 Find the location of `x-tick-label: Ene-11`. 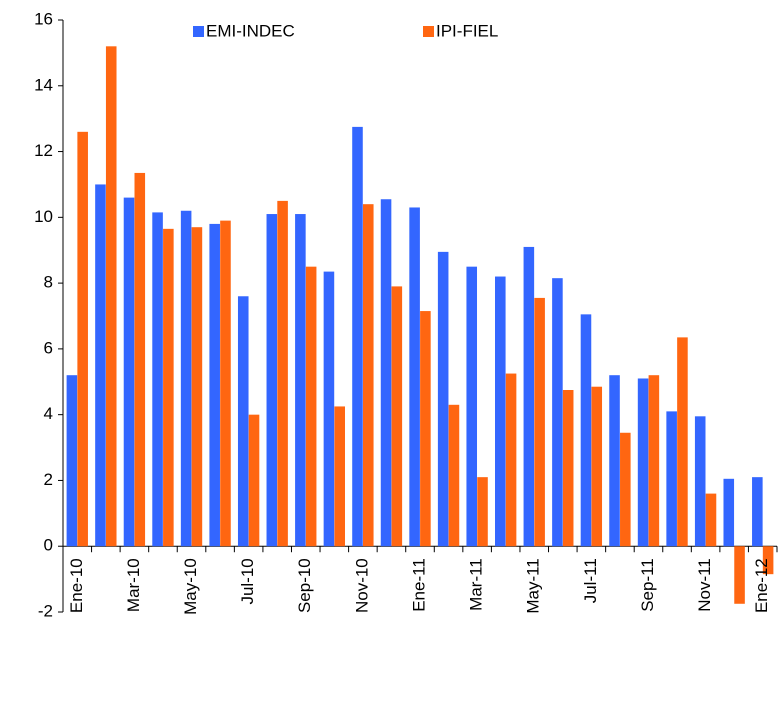

x-tick-label: Ene-11 is located at coordinates (418, 585).